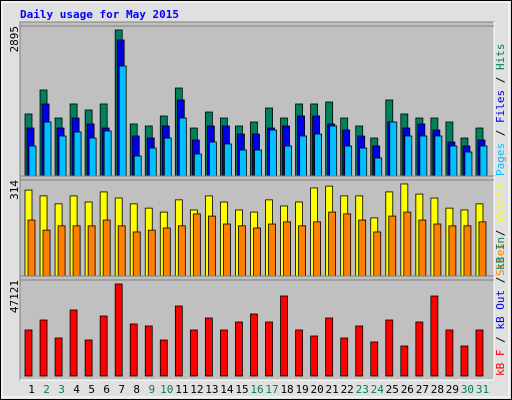 Image resolution: width=512 pixels, height=400 pixels. Describe the element at coordinates (241, 389) in the screenshot. I see `x-tick-label: 15` at that location.